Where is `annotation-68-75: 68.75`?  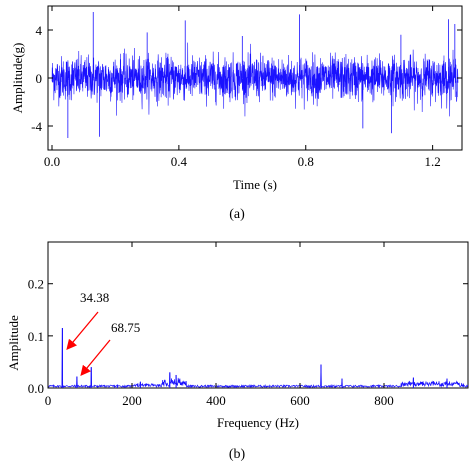 annotation-68-75: 68.75 is located at coordinates (110, 348).